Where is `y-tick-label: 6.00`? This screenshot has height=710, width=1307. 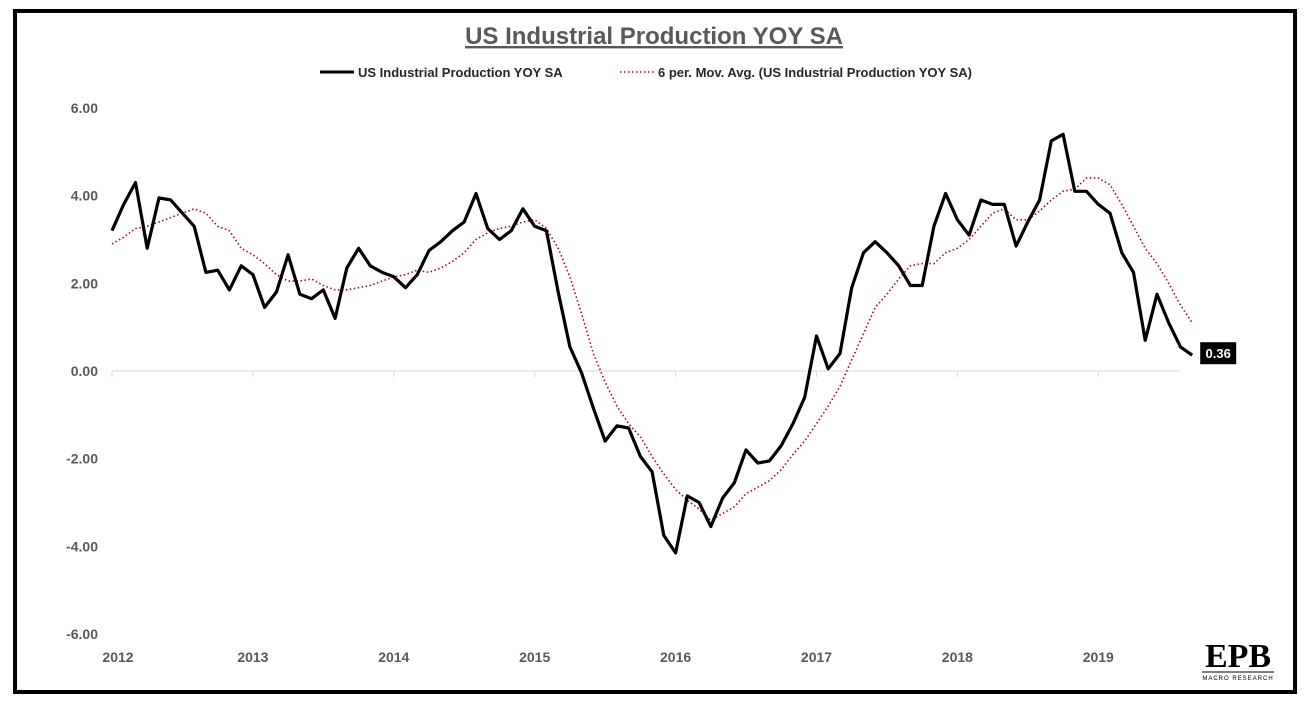 y-tick-label: 6.00 is located at coordinates (84, 108).